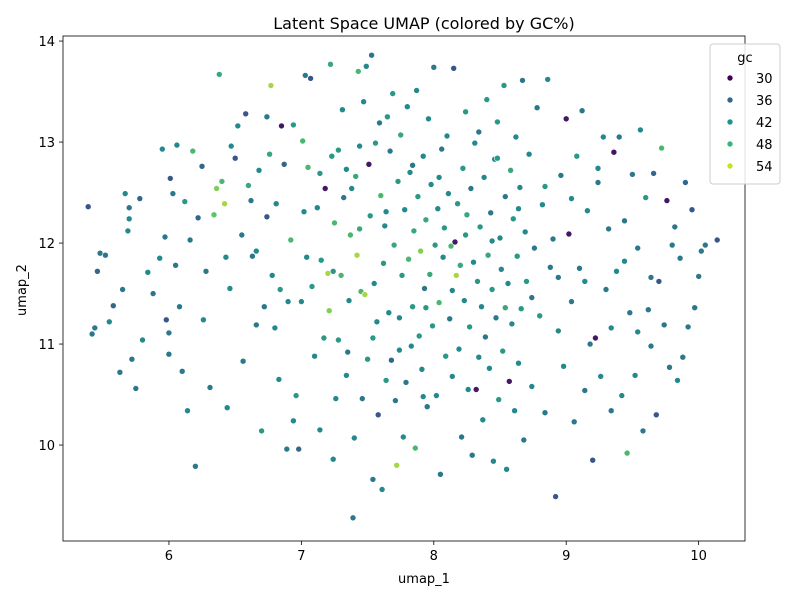 This screenshot has height=600, width=800. What do you see at coordinates (46, 244) in the screenshot?
I see `y-tick-label: 12` at bounding box center [46, 244].